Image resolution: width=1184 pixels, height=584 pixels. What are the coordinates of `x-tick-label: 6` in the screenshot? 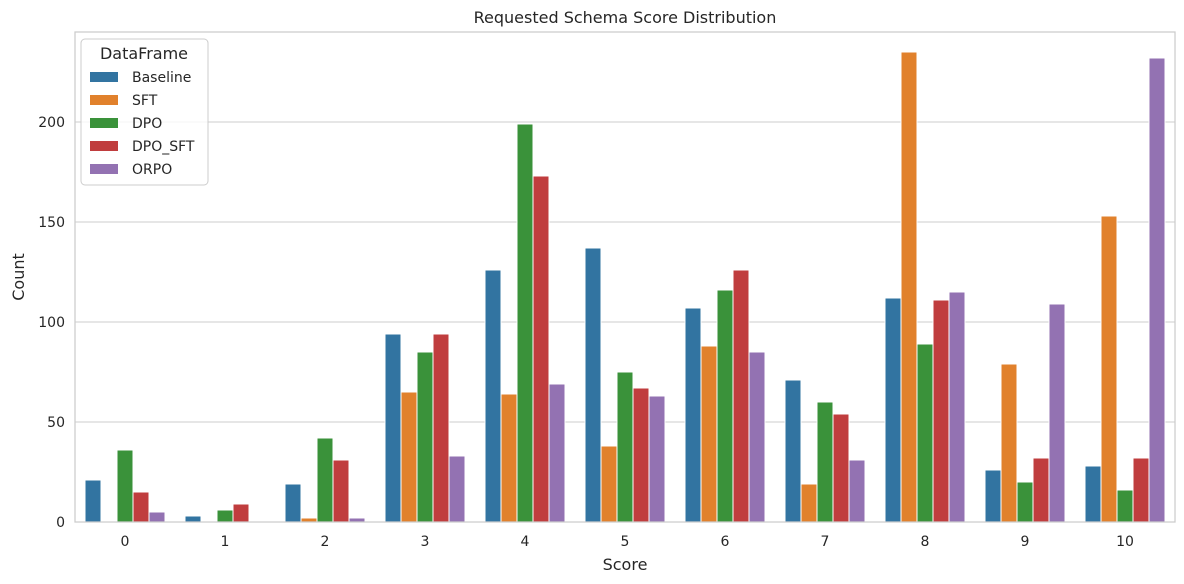 It's located at (725, 542).